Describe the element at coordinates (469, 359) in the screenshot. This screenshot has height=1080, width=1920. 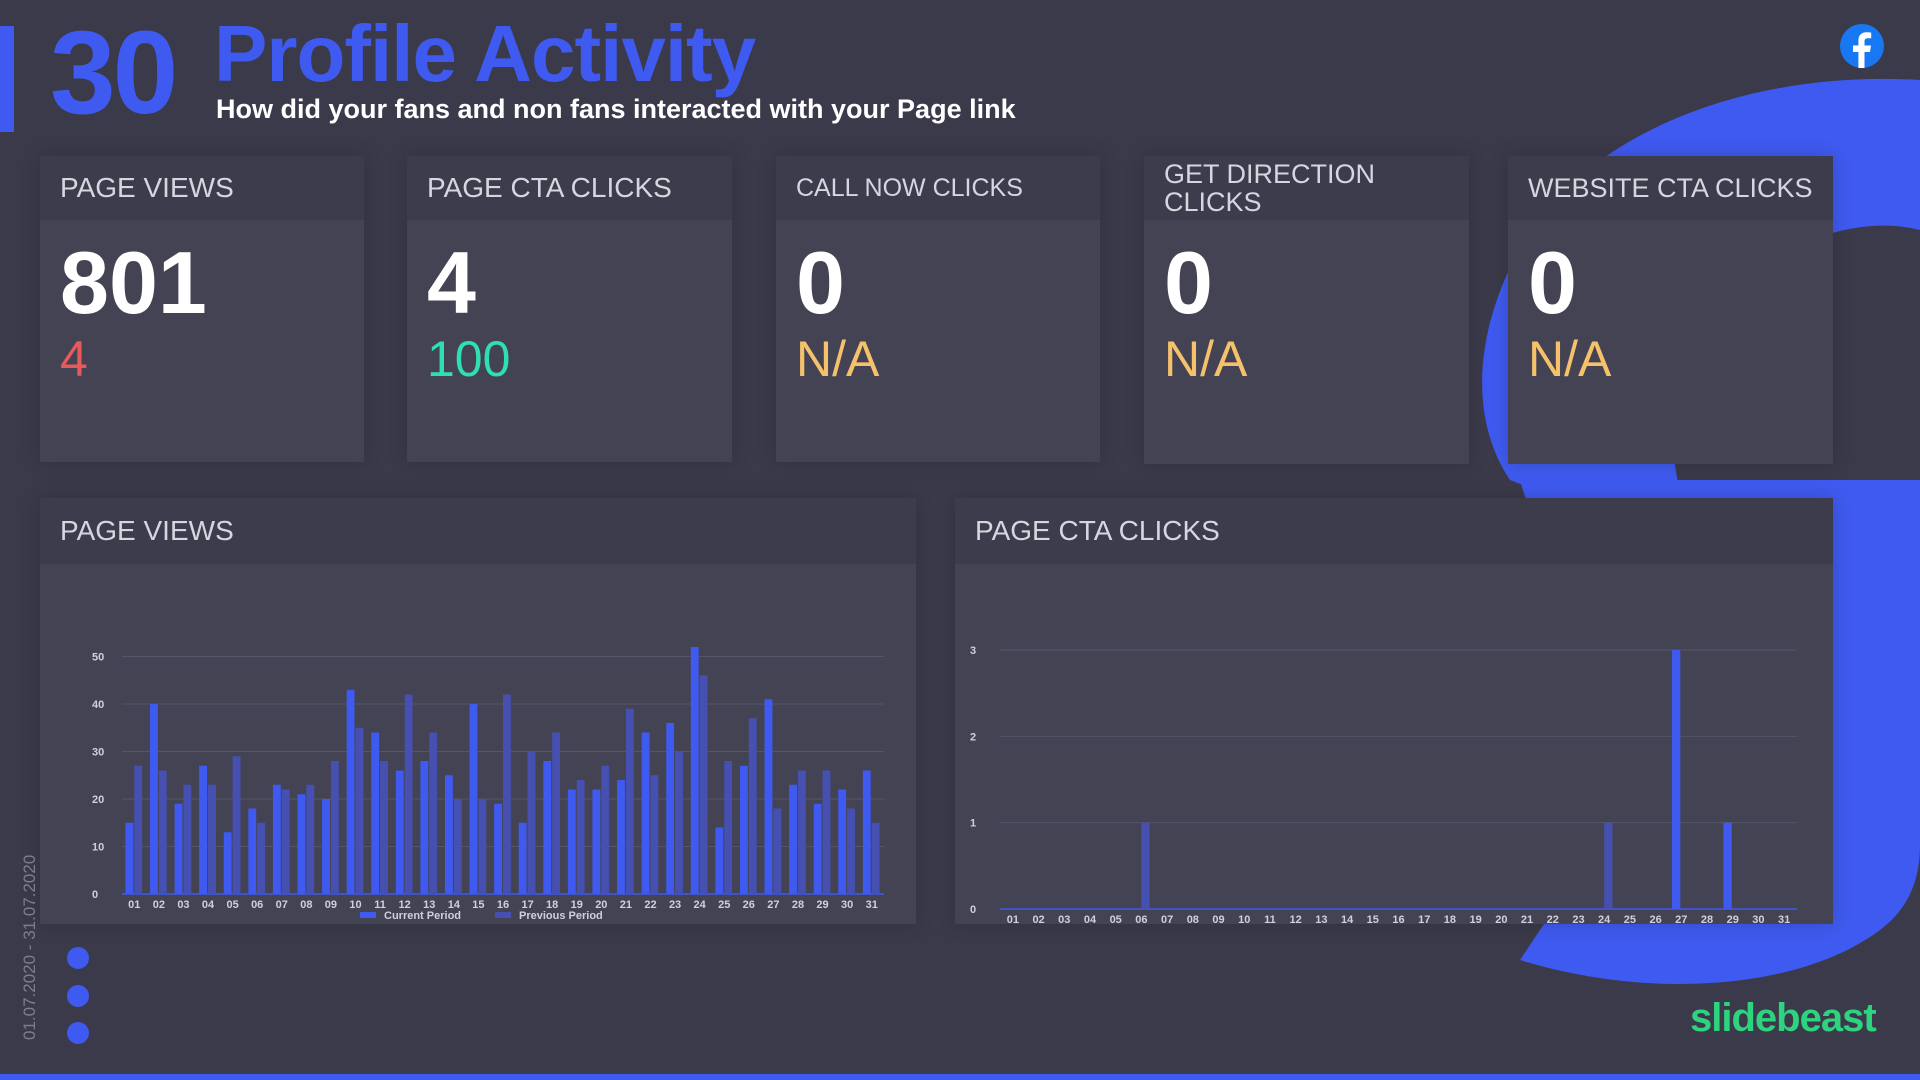
I see `kpi-change: 100` at that location.